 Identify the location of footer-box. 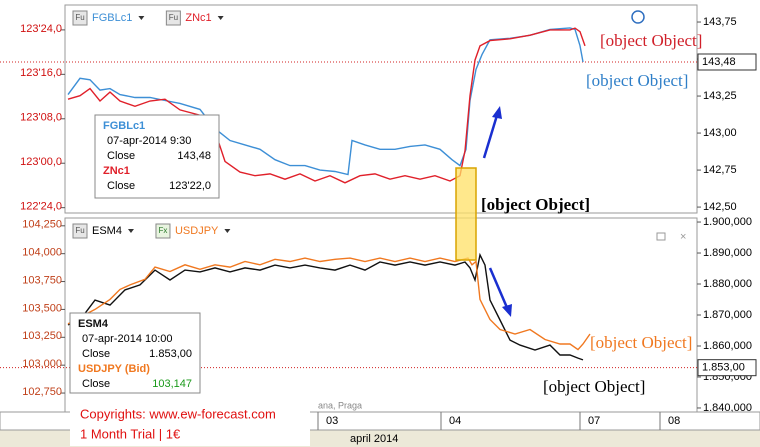
(190, 425).